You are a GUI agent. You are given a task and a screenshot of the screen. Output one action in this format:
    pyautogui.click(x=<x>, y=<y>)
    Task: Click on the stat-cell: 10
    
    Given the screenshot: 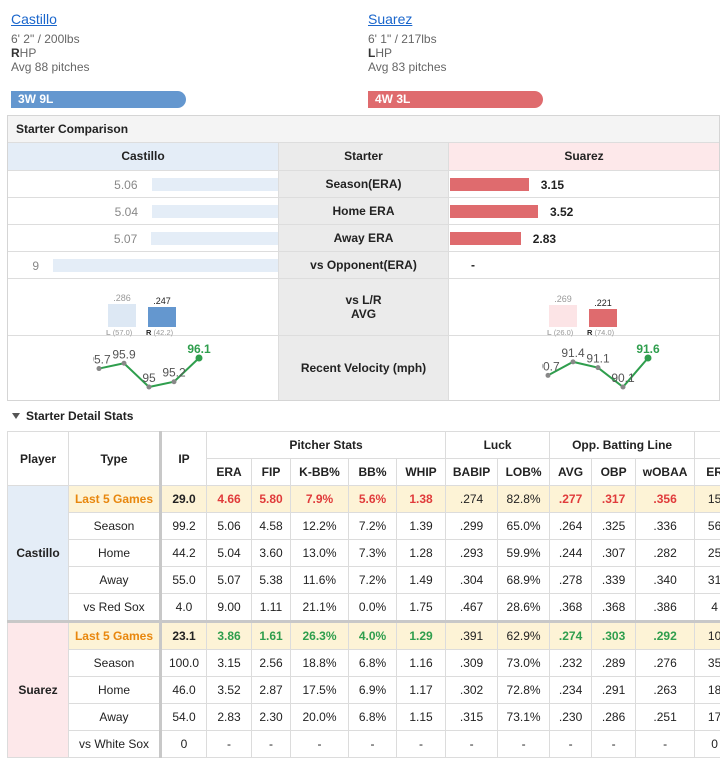 What is the action you would take?
    pyautogui.click(x=707, y=635)
    